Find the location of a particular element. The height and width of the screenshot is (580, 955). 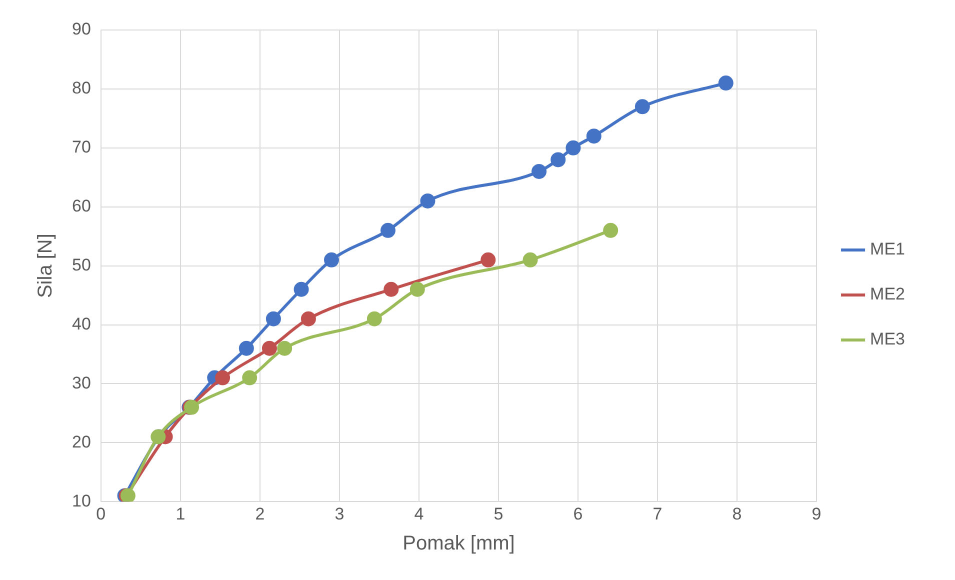

y-tick-label: 10 is located at coordinates (81, 500).